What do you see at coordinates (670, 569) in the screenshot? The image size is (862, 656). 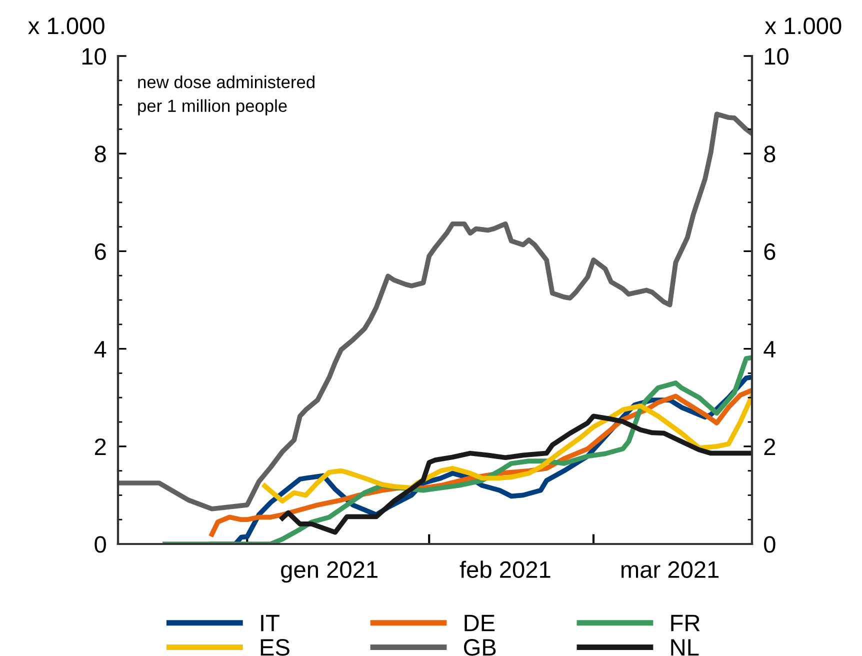 I see `x-tick-label: mar 2021` at bounding box center [670, 569].